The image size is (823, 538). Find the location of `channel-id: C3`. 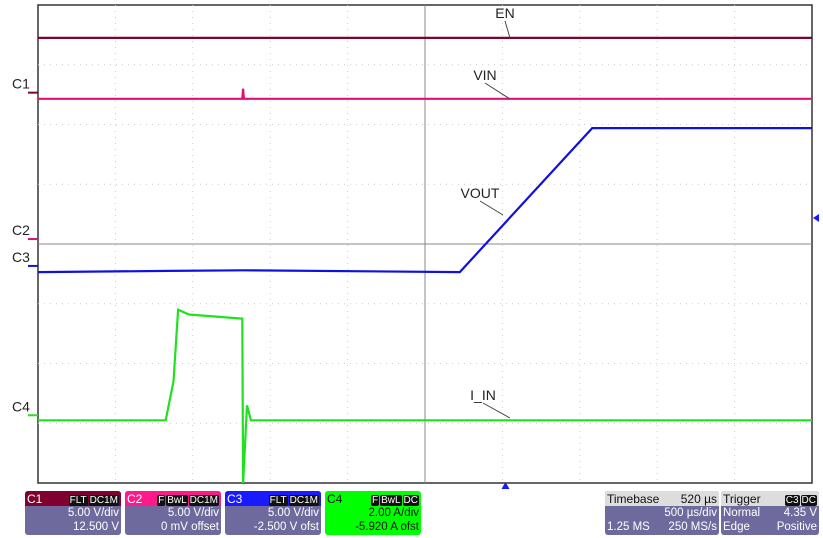

channel-id: C3 is located at coordinates (235, 498).